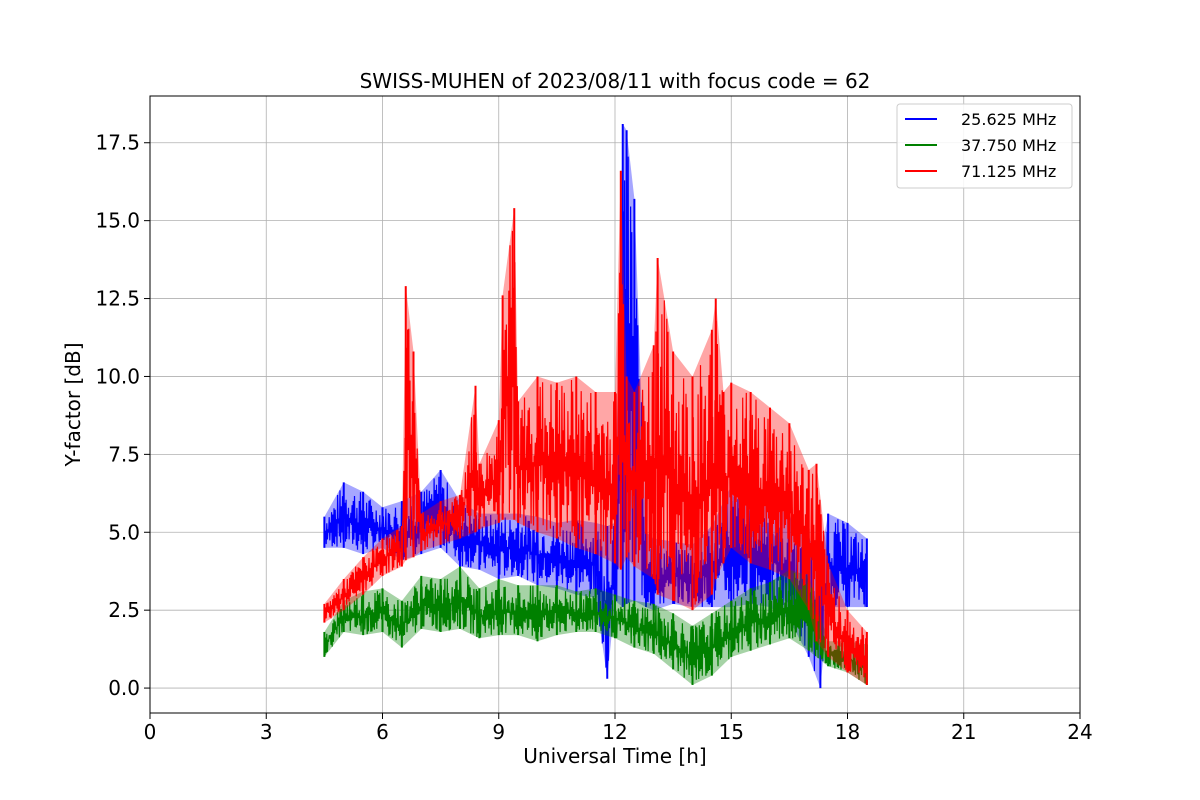  I want to click on y-tick-label: 10.0, so click(117, 376).